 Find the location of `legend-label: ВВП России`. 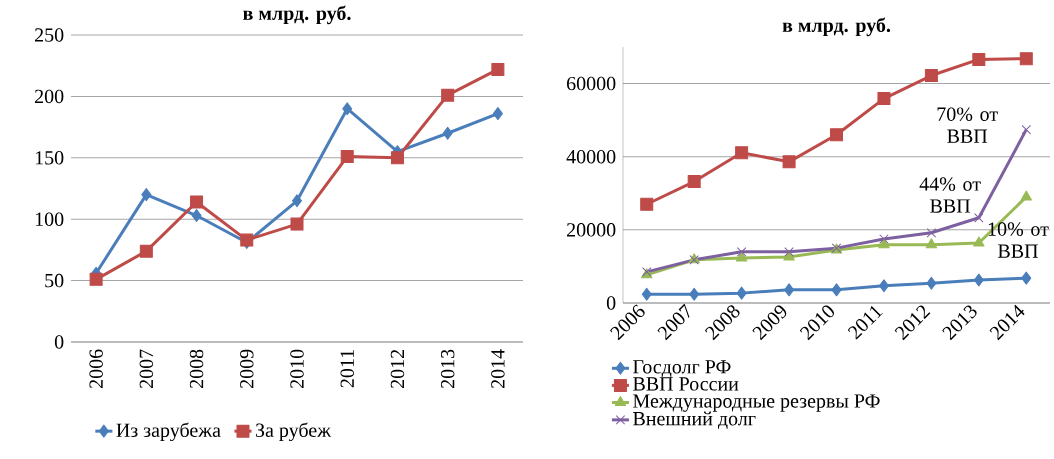

legend-label: ВВП России is located at coordinates (686, 384).